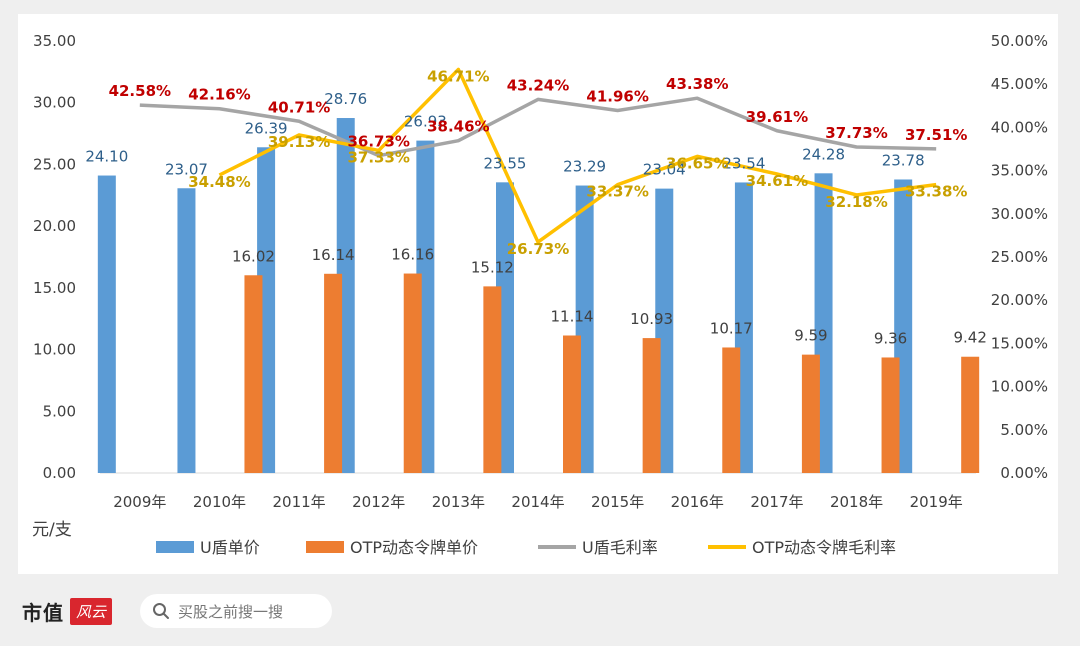  I want to click on y-unit-label: 元/支, so click(52, 530).